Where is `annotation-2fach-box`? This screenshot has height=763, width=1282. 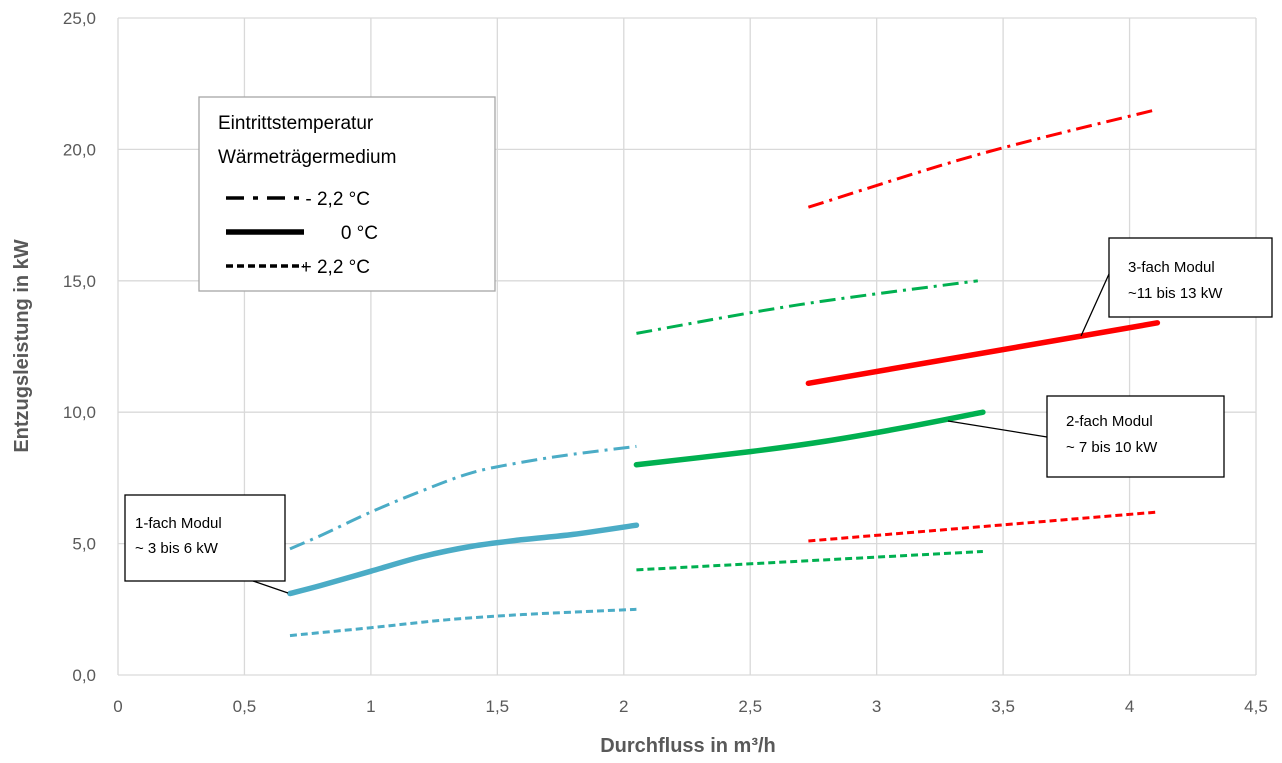 annotation-2fach-box is located at coordinates (1135, 436).